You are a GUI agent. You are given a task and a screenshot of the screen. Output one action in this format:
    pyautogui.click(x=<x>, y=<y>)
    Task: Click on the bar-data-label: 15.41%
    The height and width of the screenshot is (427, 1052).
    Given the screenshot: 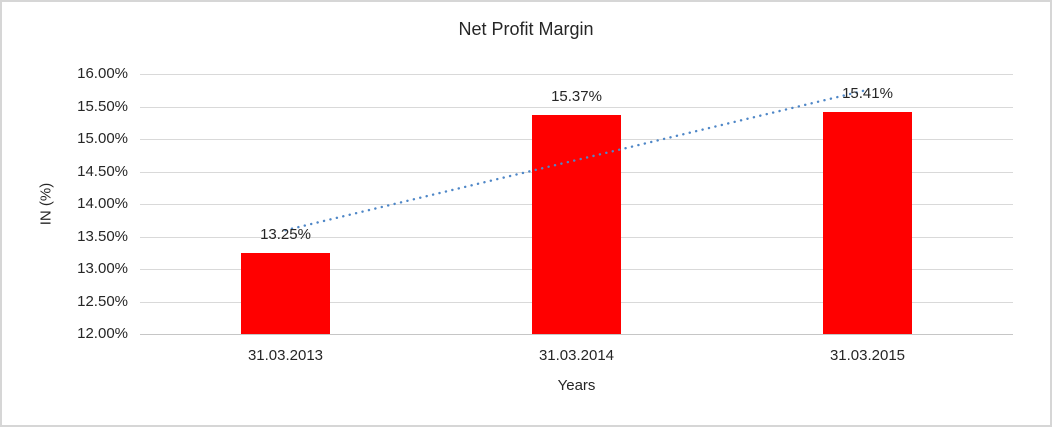 What is the action you would take?
    pyautogui.click(x=867, y=94)
    